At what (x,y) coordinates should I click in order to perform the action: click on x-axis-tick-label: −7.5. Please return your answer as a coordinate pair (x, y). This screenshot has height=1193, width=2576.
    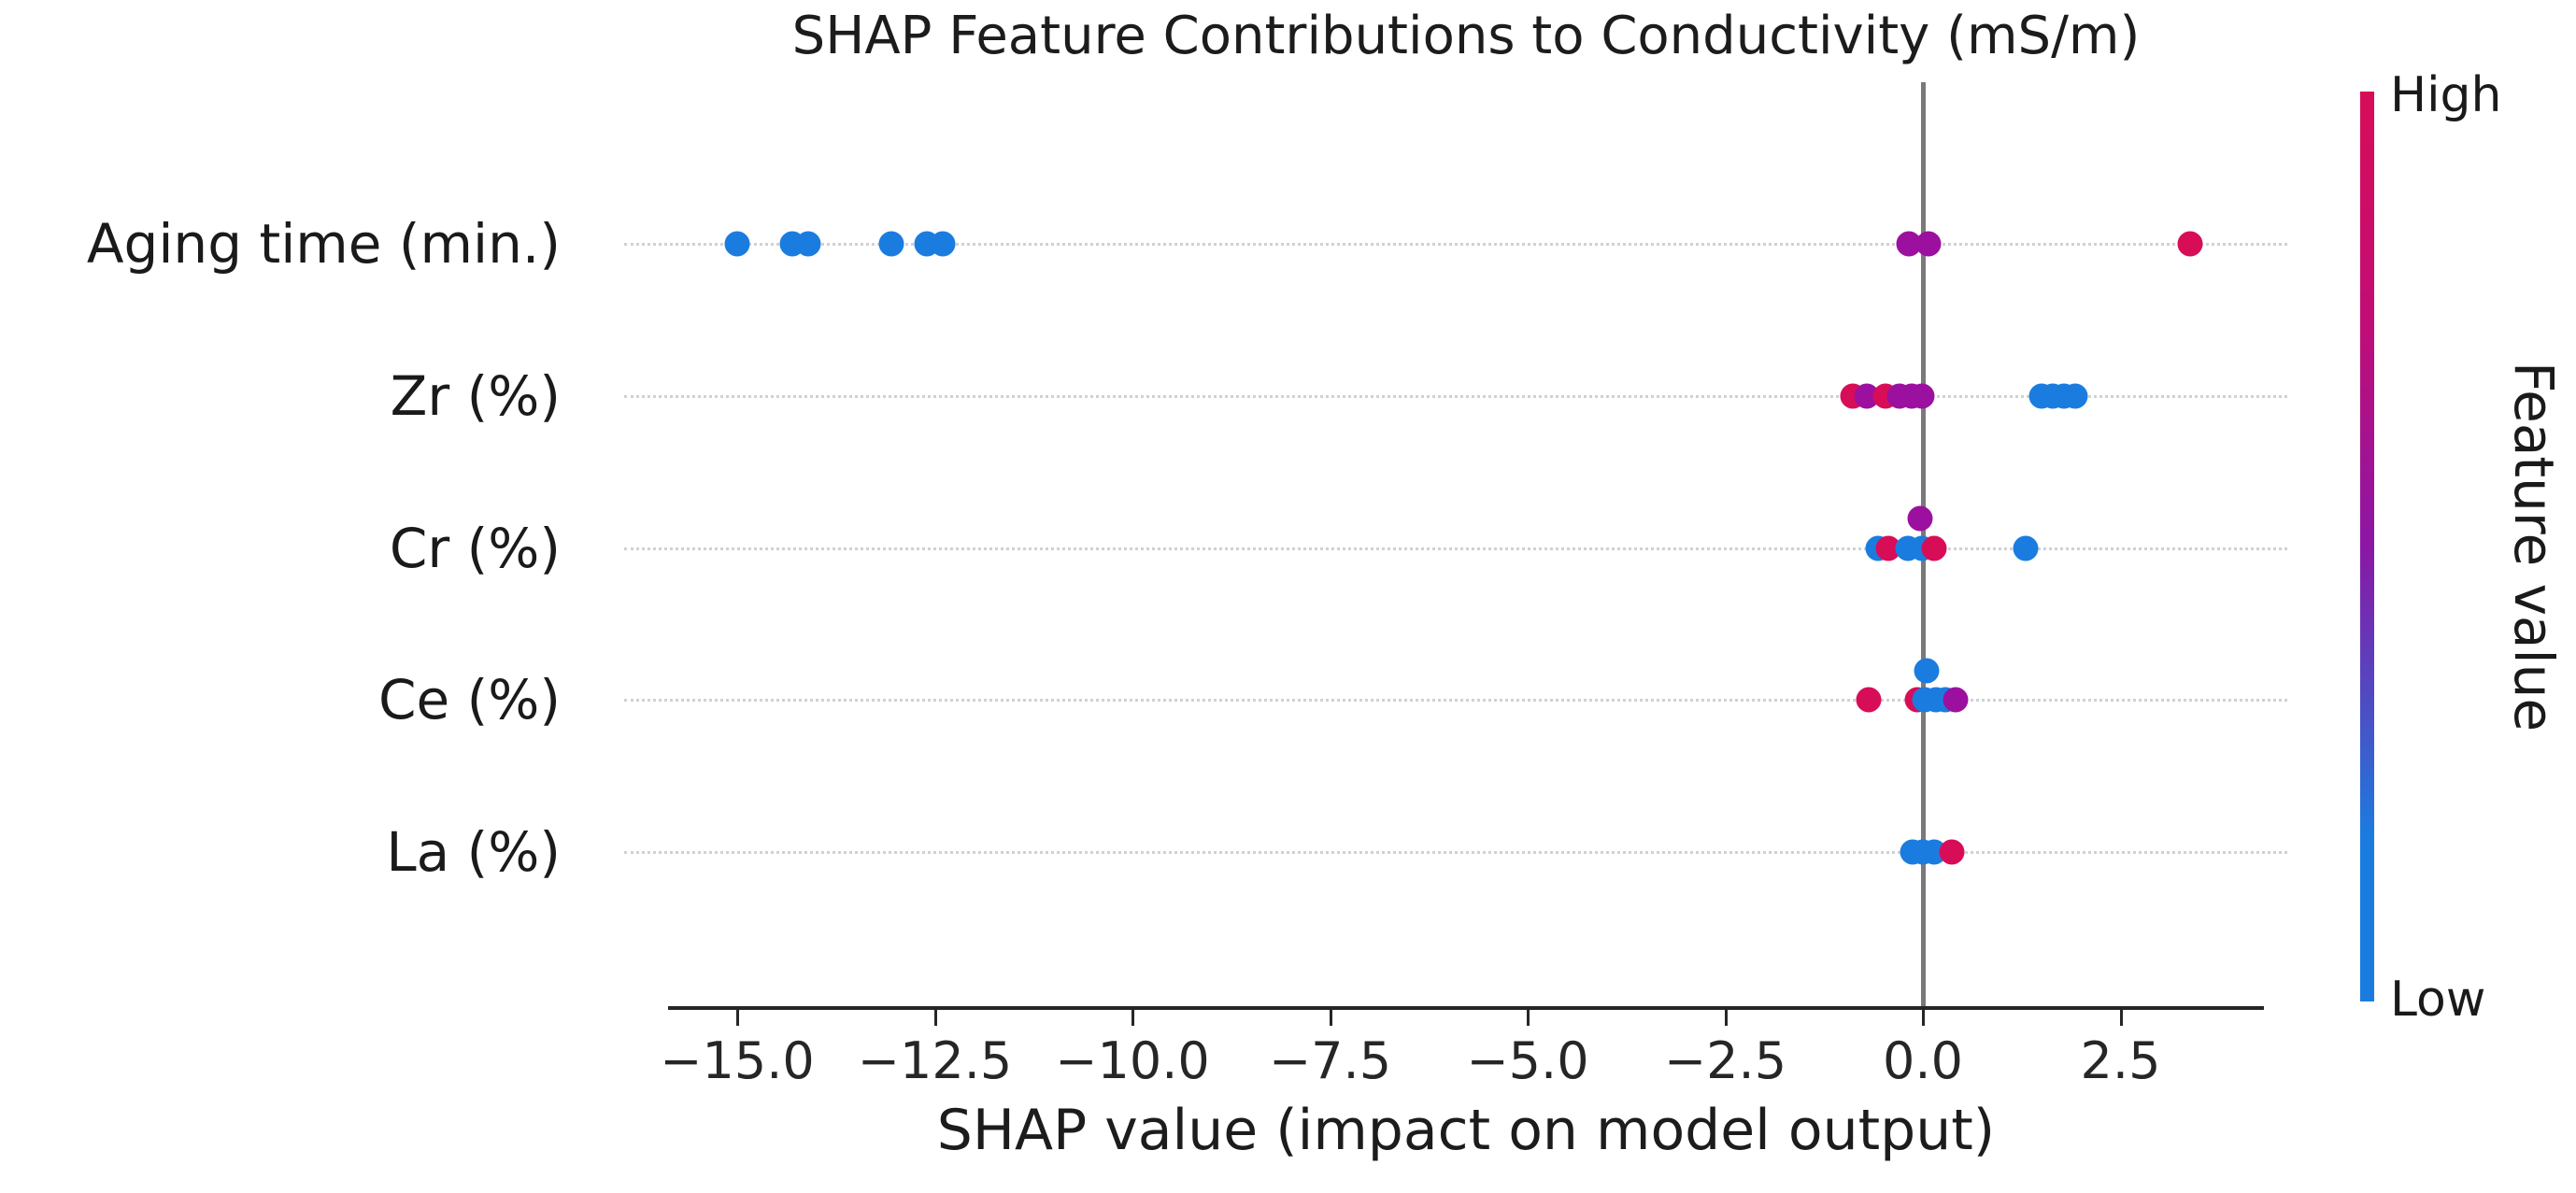
    Looking at the image, I should click on (1330, 1060).